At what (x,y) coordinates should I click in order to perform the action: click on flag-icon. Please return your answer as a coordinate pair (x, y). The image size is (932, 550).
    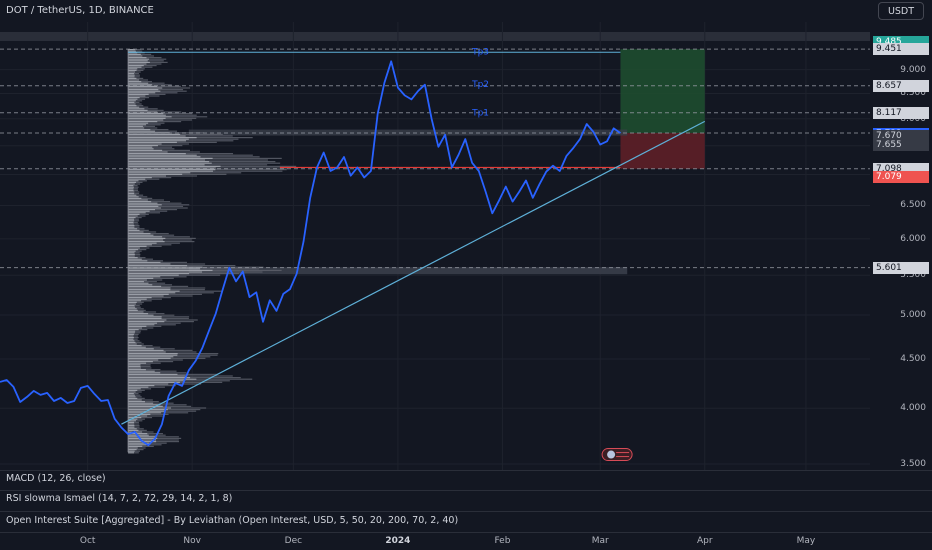
    Looking at the image, I should click on (617, 455).